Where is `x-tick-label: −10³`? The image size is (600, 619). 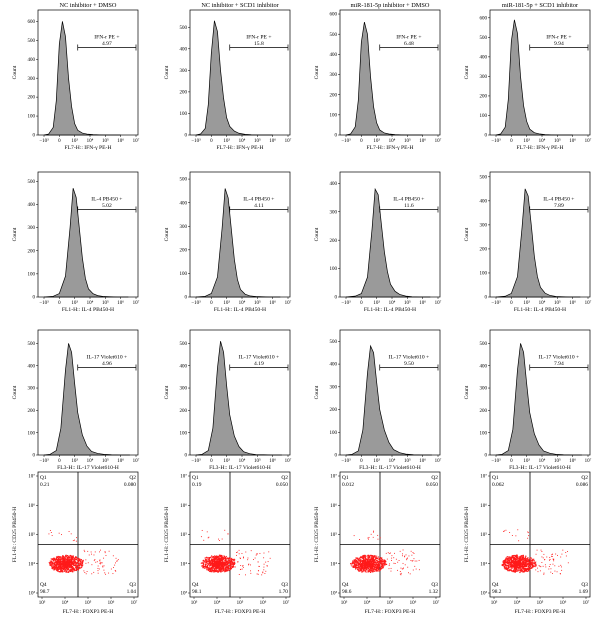
x-tick-label: −10³ is located at coordinates (196, 141).